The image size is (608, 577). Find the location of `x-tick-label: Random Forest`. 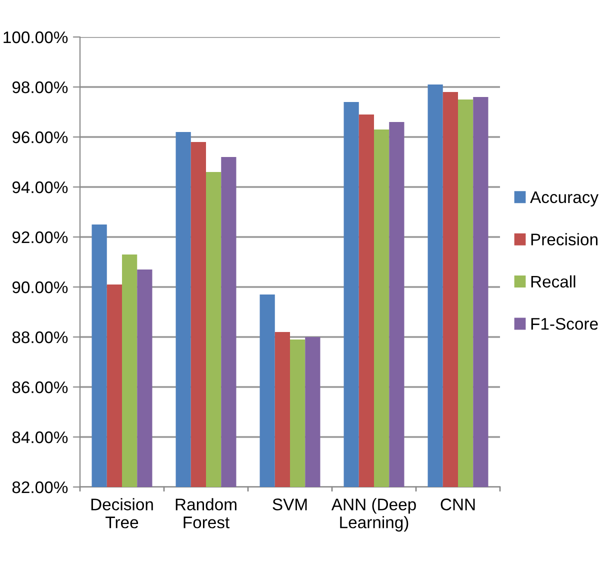

x-tick-label: Random Forest is located at coordinates (206, 513).